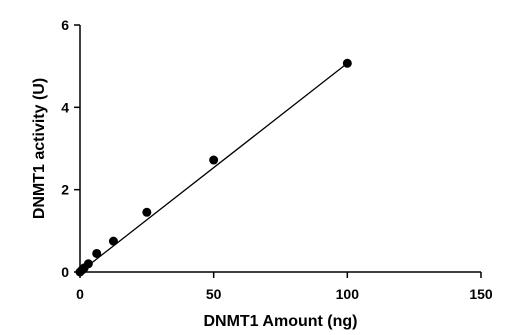  Describe the element at coordinates (65, 190) in the screenshot. I see `y-tick-label: 2` at that location.